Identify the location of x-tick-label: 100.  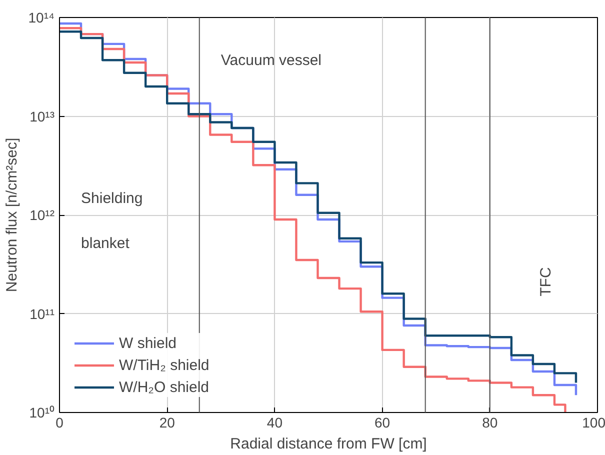
(593, 422).